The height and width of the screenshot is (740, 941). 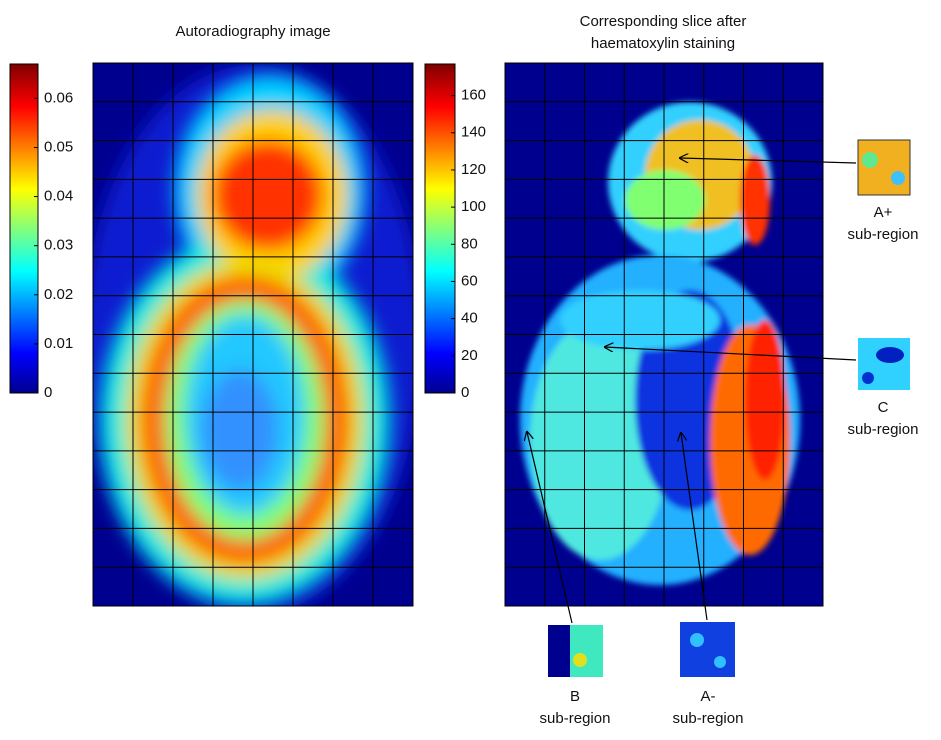 I want to click on colorbar-tick-label: 0.06, so click(x=58, y=97).